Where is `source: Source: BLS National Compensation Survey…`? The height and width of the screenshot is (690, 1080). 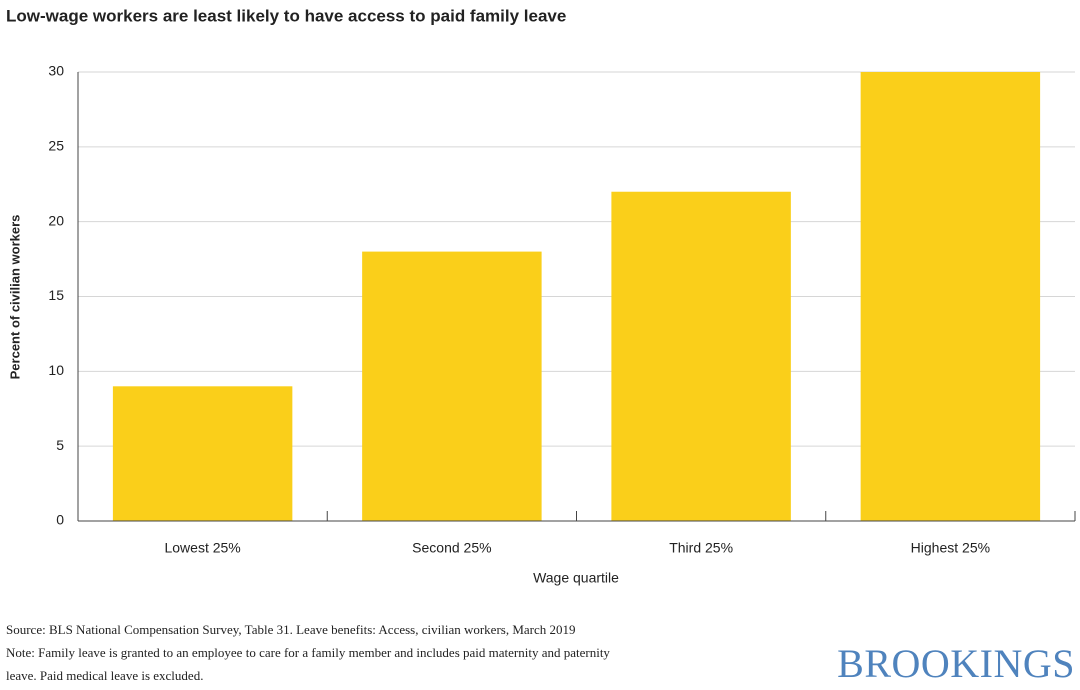 source: Source: BLS National Compensation Survey… is located at coordinates (291, 629).